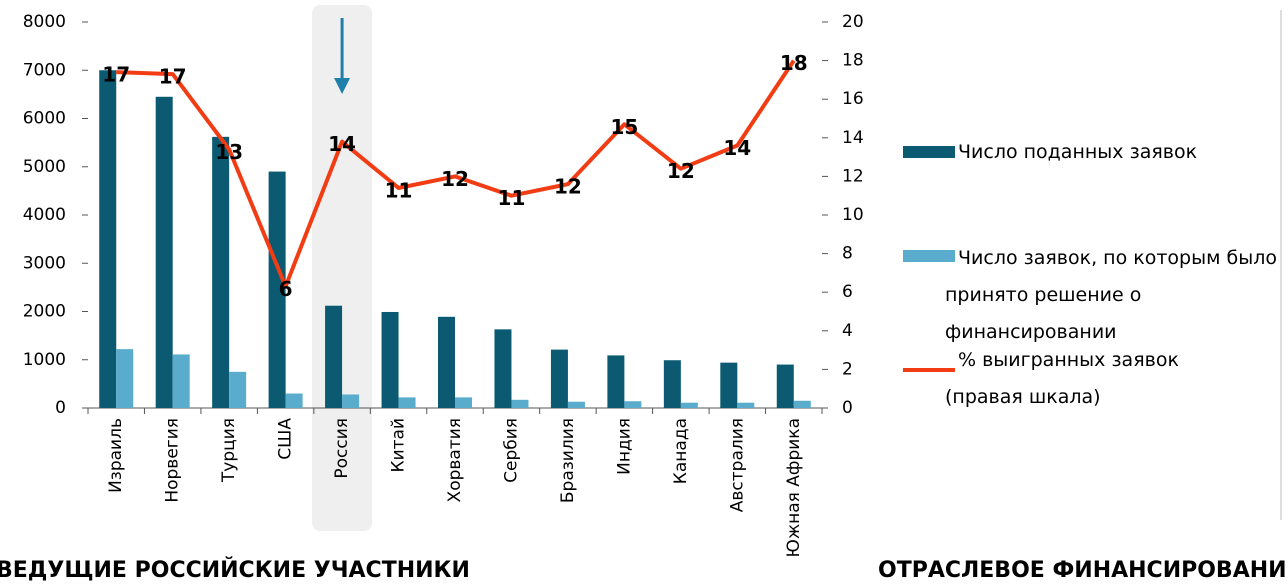 The image size is (1288, 584). Describe the element at coordinates (60, 408) in the screenshot. I see `y-tick-label: 0` at that location.